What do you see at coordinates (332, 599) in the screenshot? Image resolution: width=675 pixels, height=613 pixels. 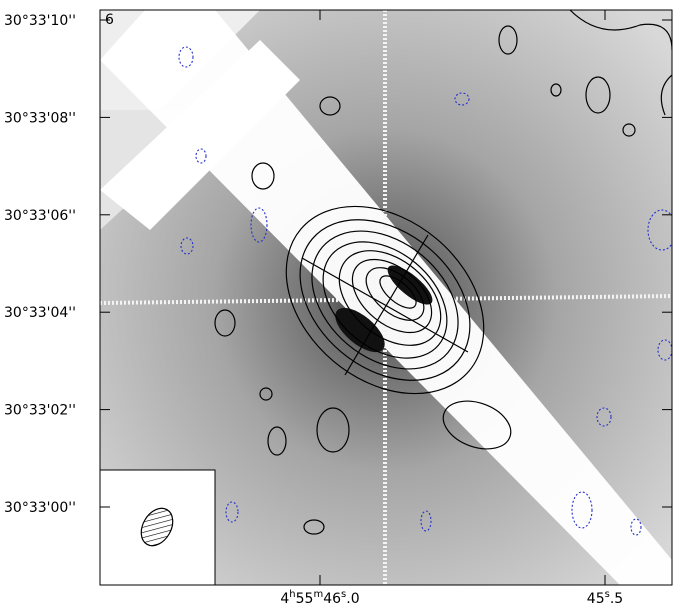 I see `label-part: 46` at bounding box center [332, 599].